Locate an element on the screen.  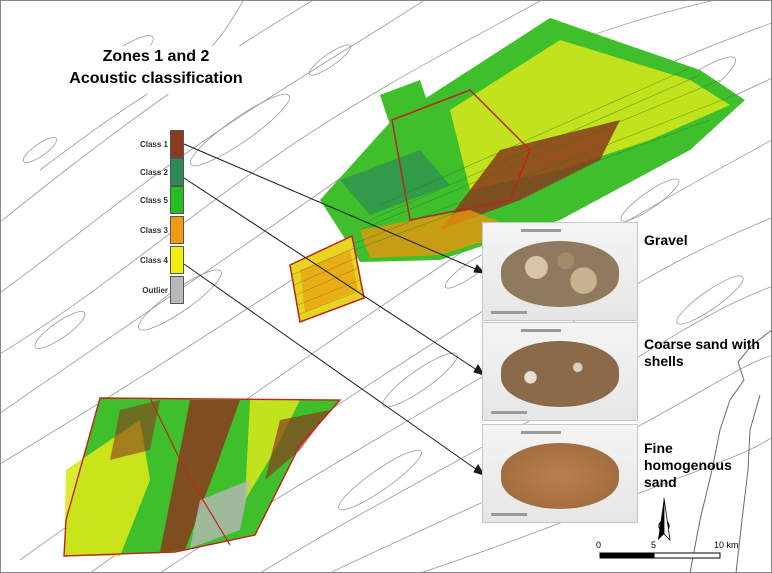
sample-photo-coarse-sand is located at coordinates (560, 371).